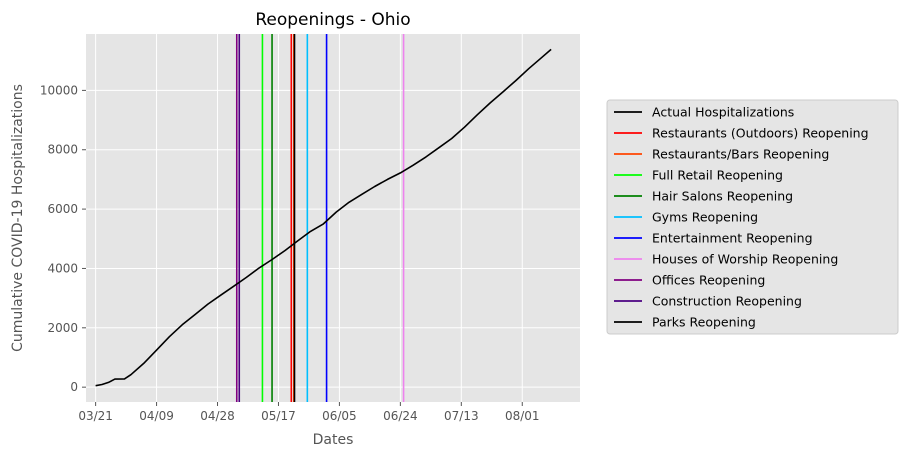 The height and width of the screenshot is (457, 908). Describe the element at coordinates (74, 387) in the screenshot. I see `y-tick-label: 0` at that location.